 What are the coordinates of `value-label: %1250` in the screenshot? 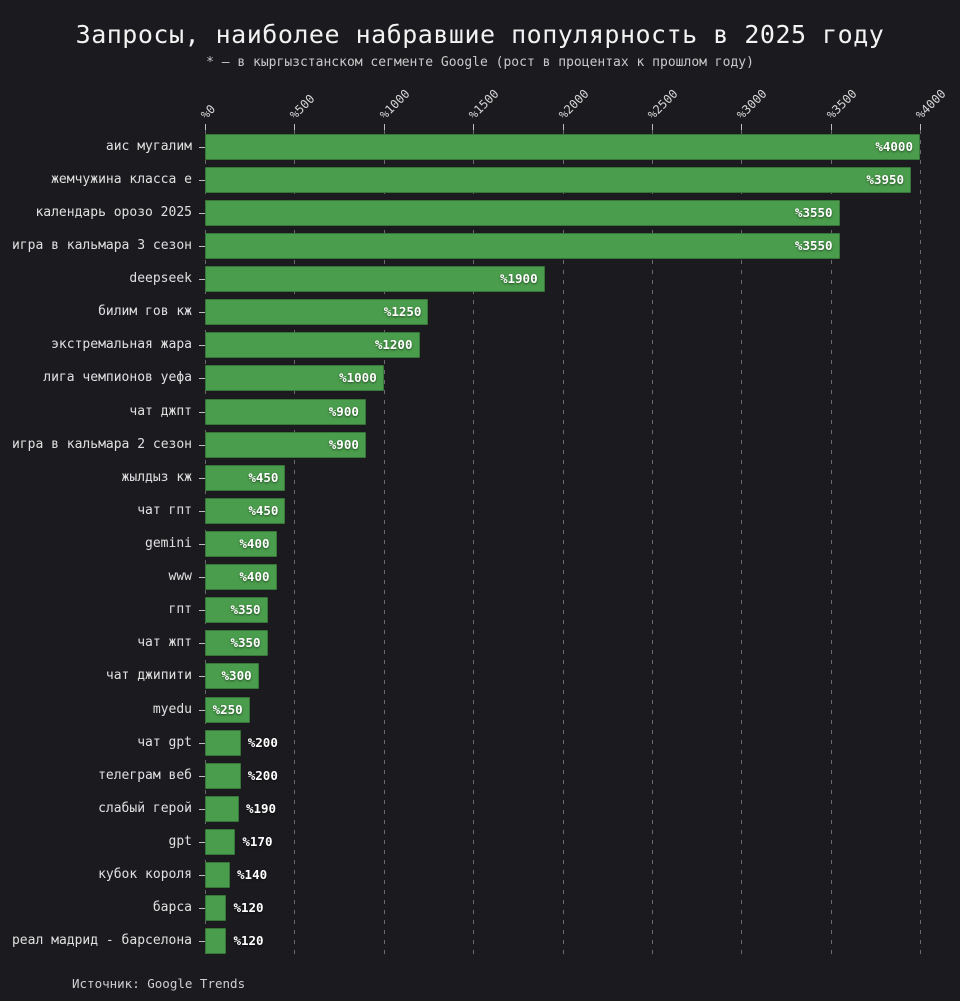 It's located at (402, 312).